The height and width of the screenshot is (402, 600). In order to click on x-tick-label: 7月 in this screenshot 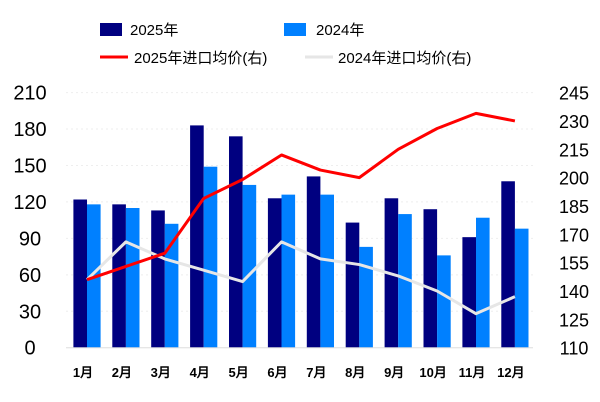, I will do `click(316, 372)`.